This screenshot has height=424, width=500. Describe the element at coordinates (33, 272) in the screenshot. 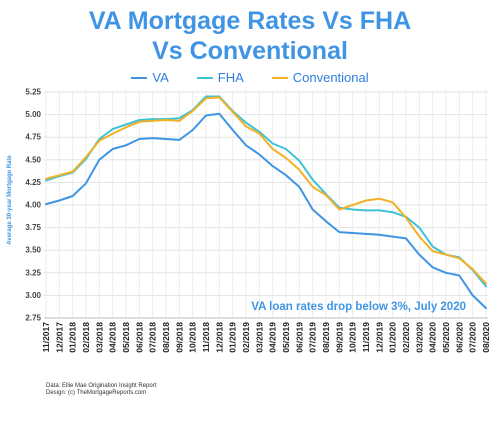

I see `y-tick-label: 3.25` at that location.